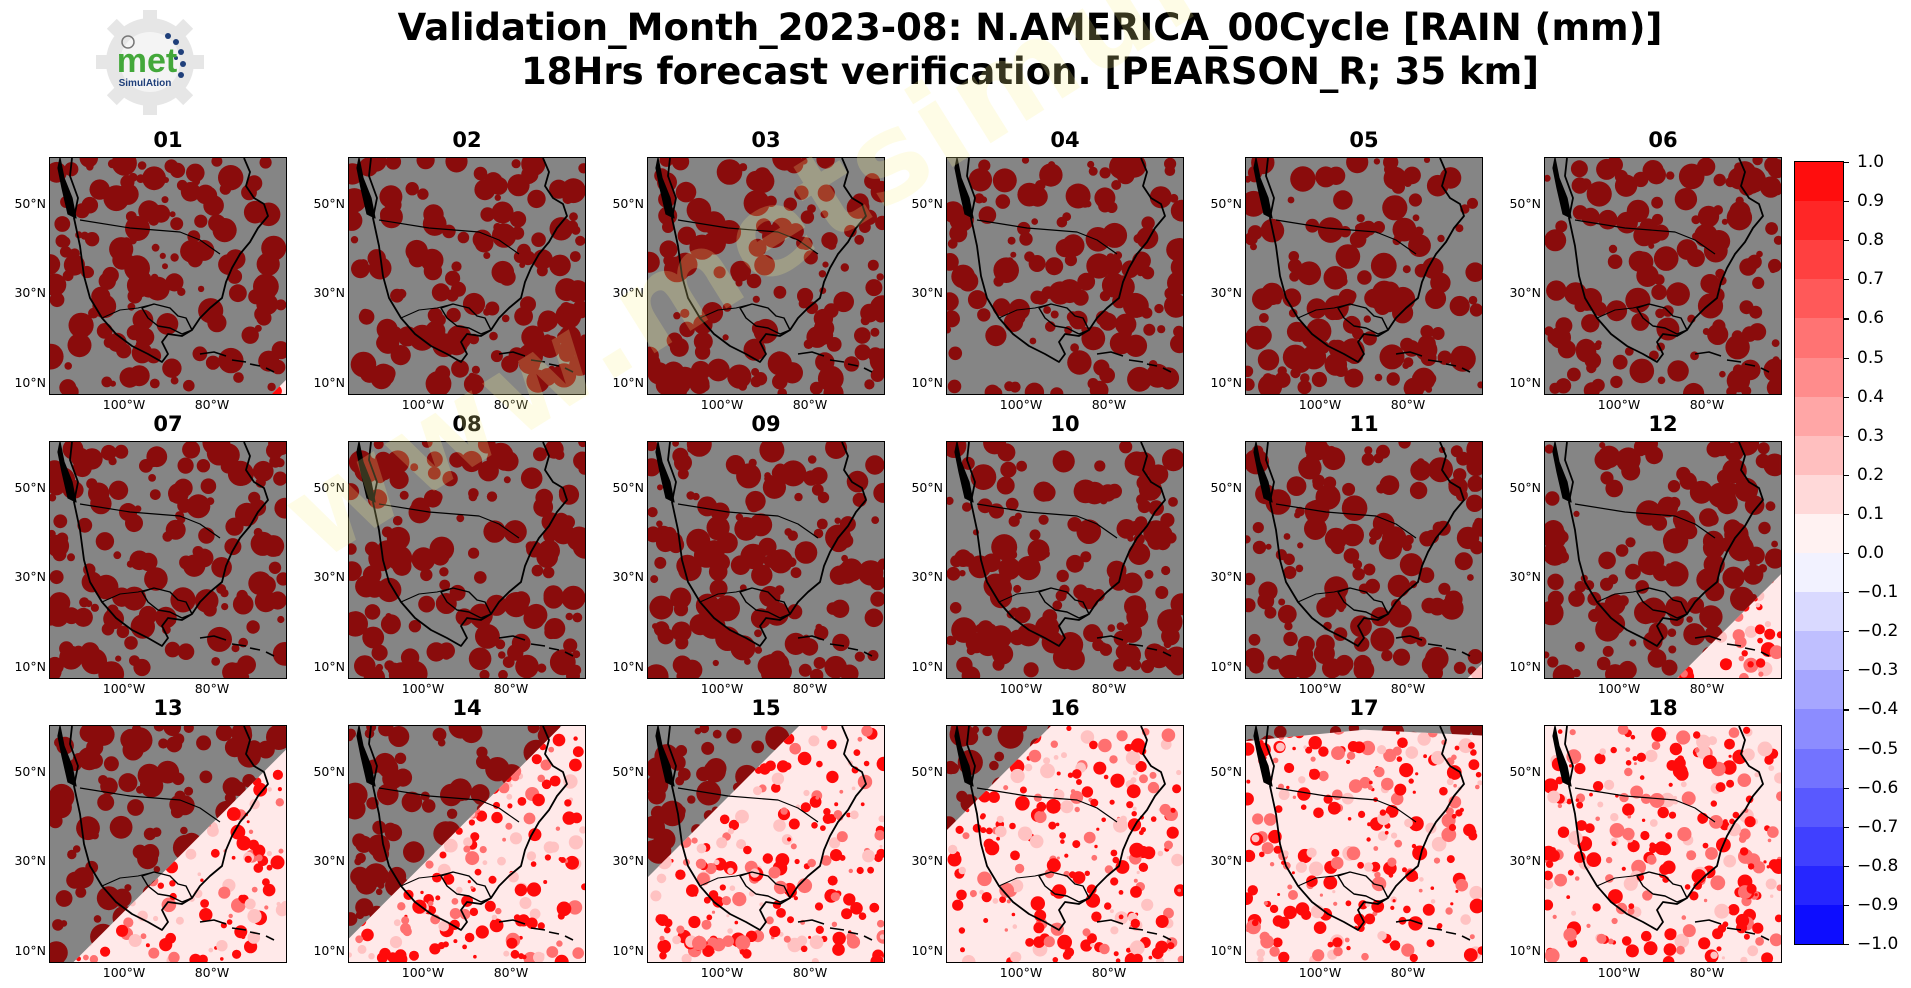  Describe the element at coordinates (1871, 513) in the screenshot. I see `colorbar-tick-label: 0.1` at that location.